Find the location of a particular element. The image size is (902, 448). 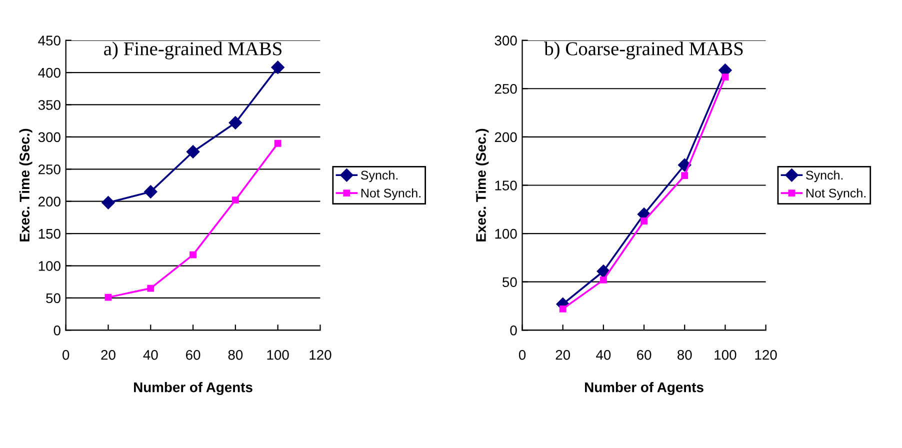

chart-title: b) Coarse-grained MABS is located at coordinates (643, 51).